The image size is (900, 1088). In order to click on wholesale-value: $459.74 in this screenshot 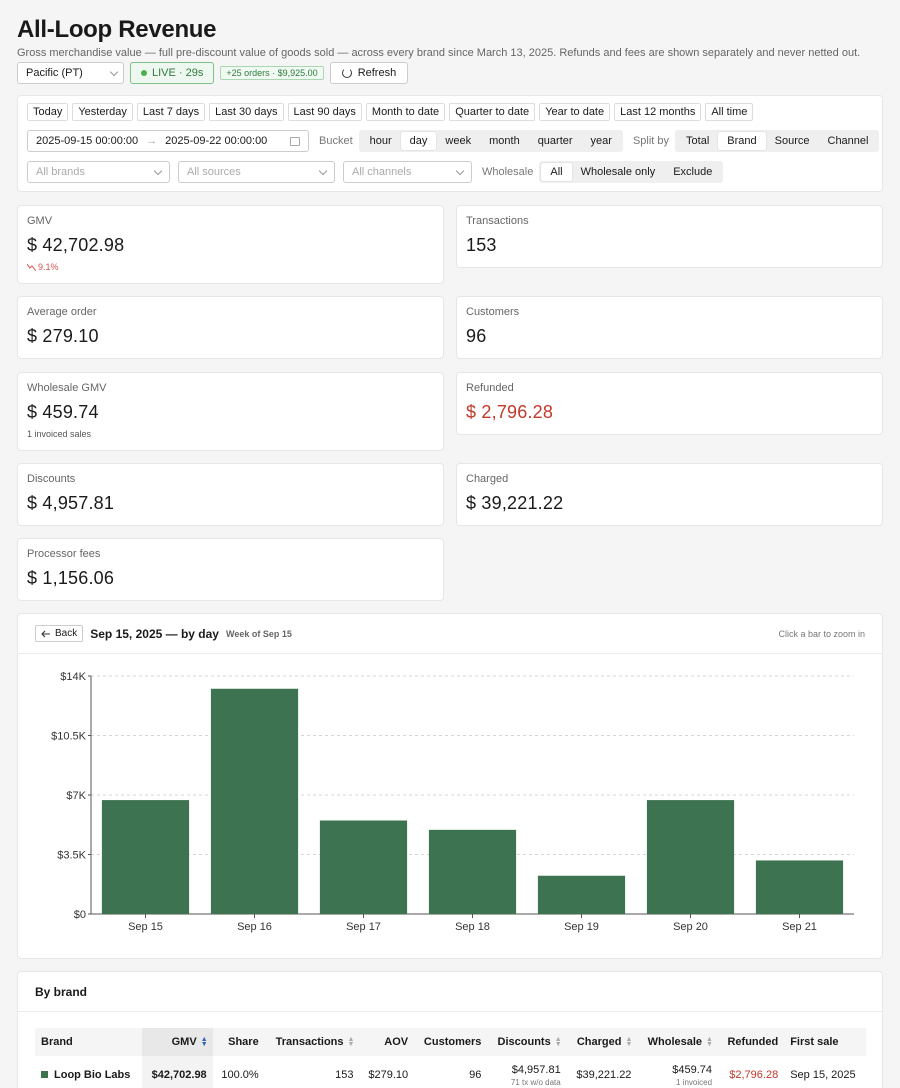, I will do `click(692, 1069)`.